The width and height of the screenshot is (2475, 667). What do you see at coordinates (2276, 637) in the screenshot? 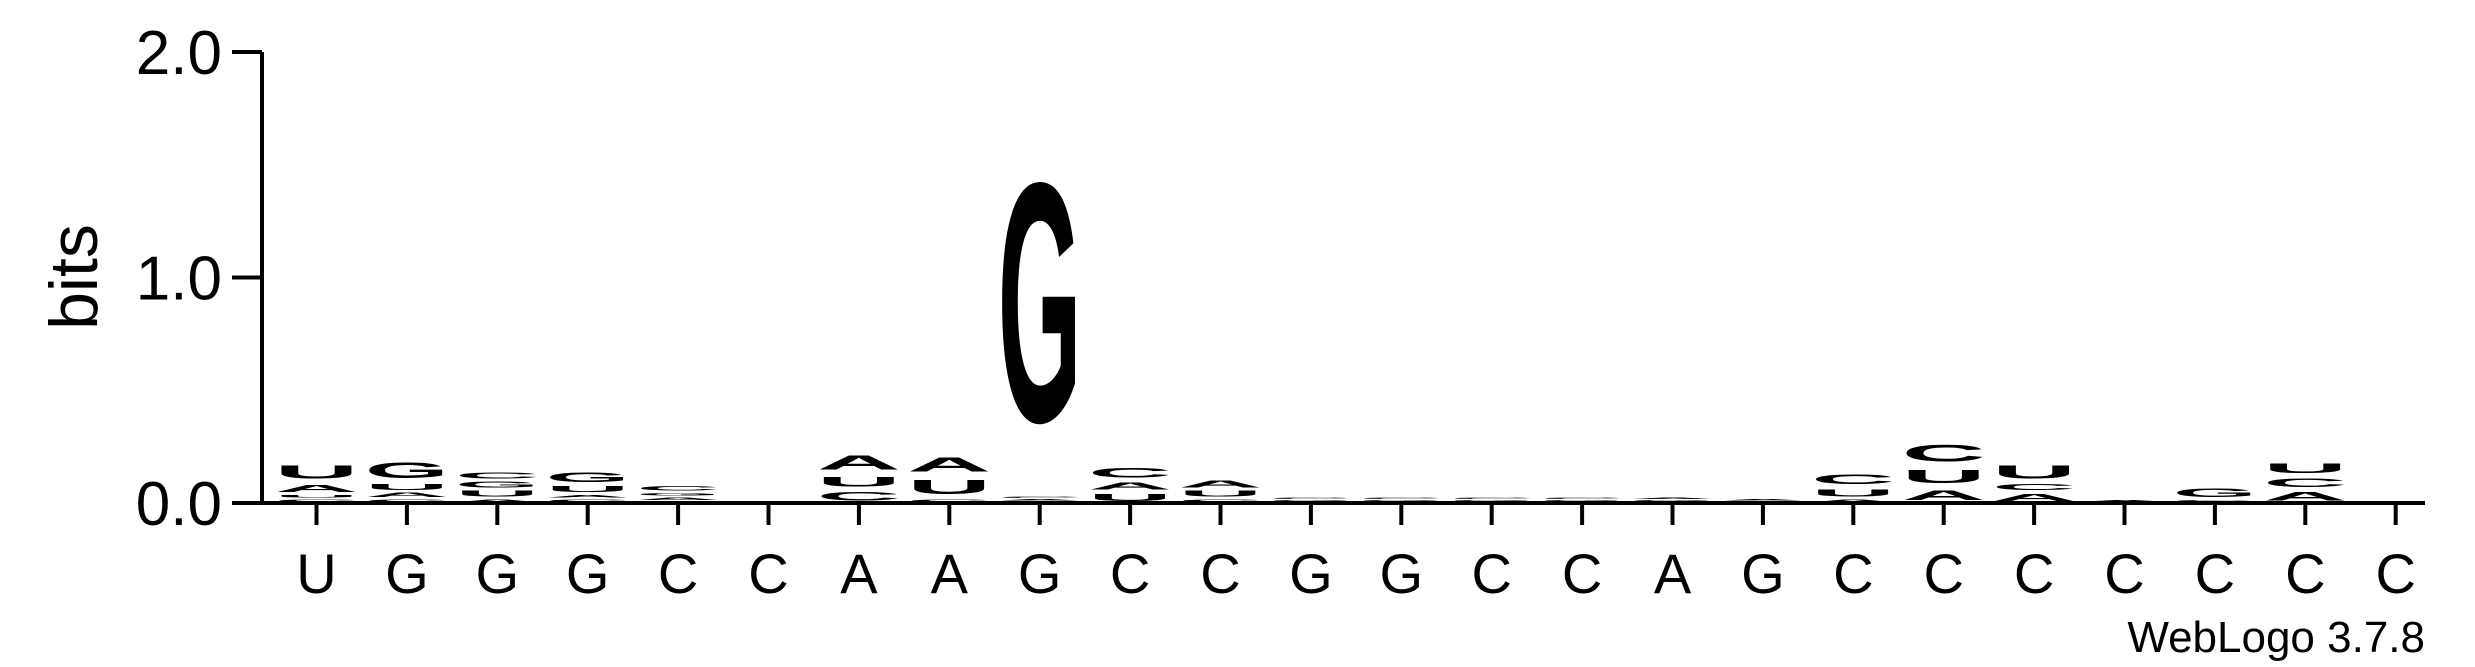
I see `credit-label: WebLogo 3.7.8` at bounding box center [2276, 637].